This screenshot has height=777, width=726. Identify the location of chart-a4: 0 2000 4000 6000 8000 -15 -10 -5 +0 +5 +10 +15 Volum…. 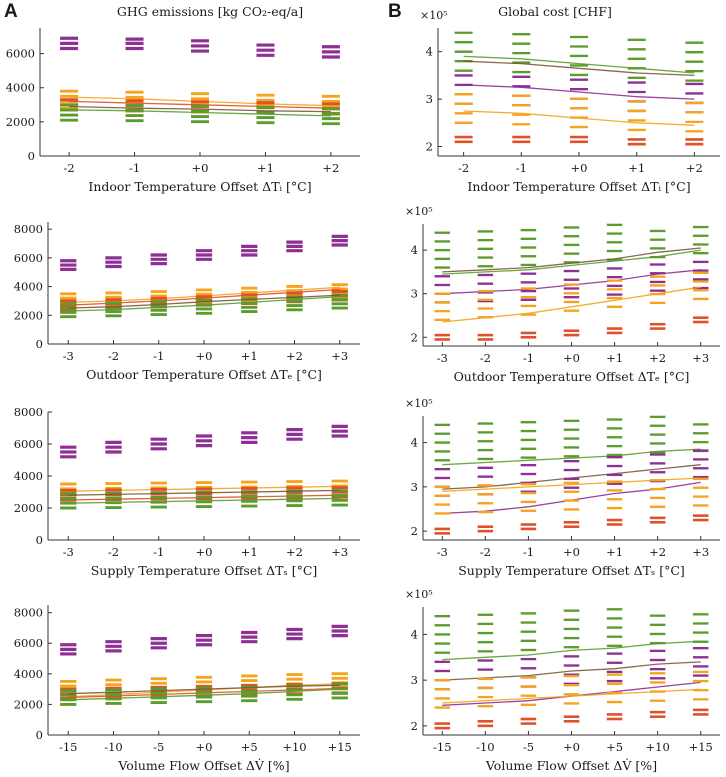
(187, 689).